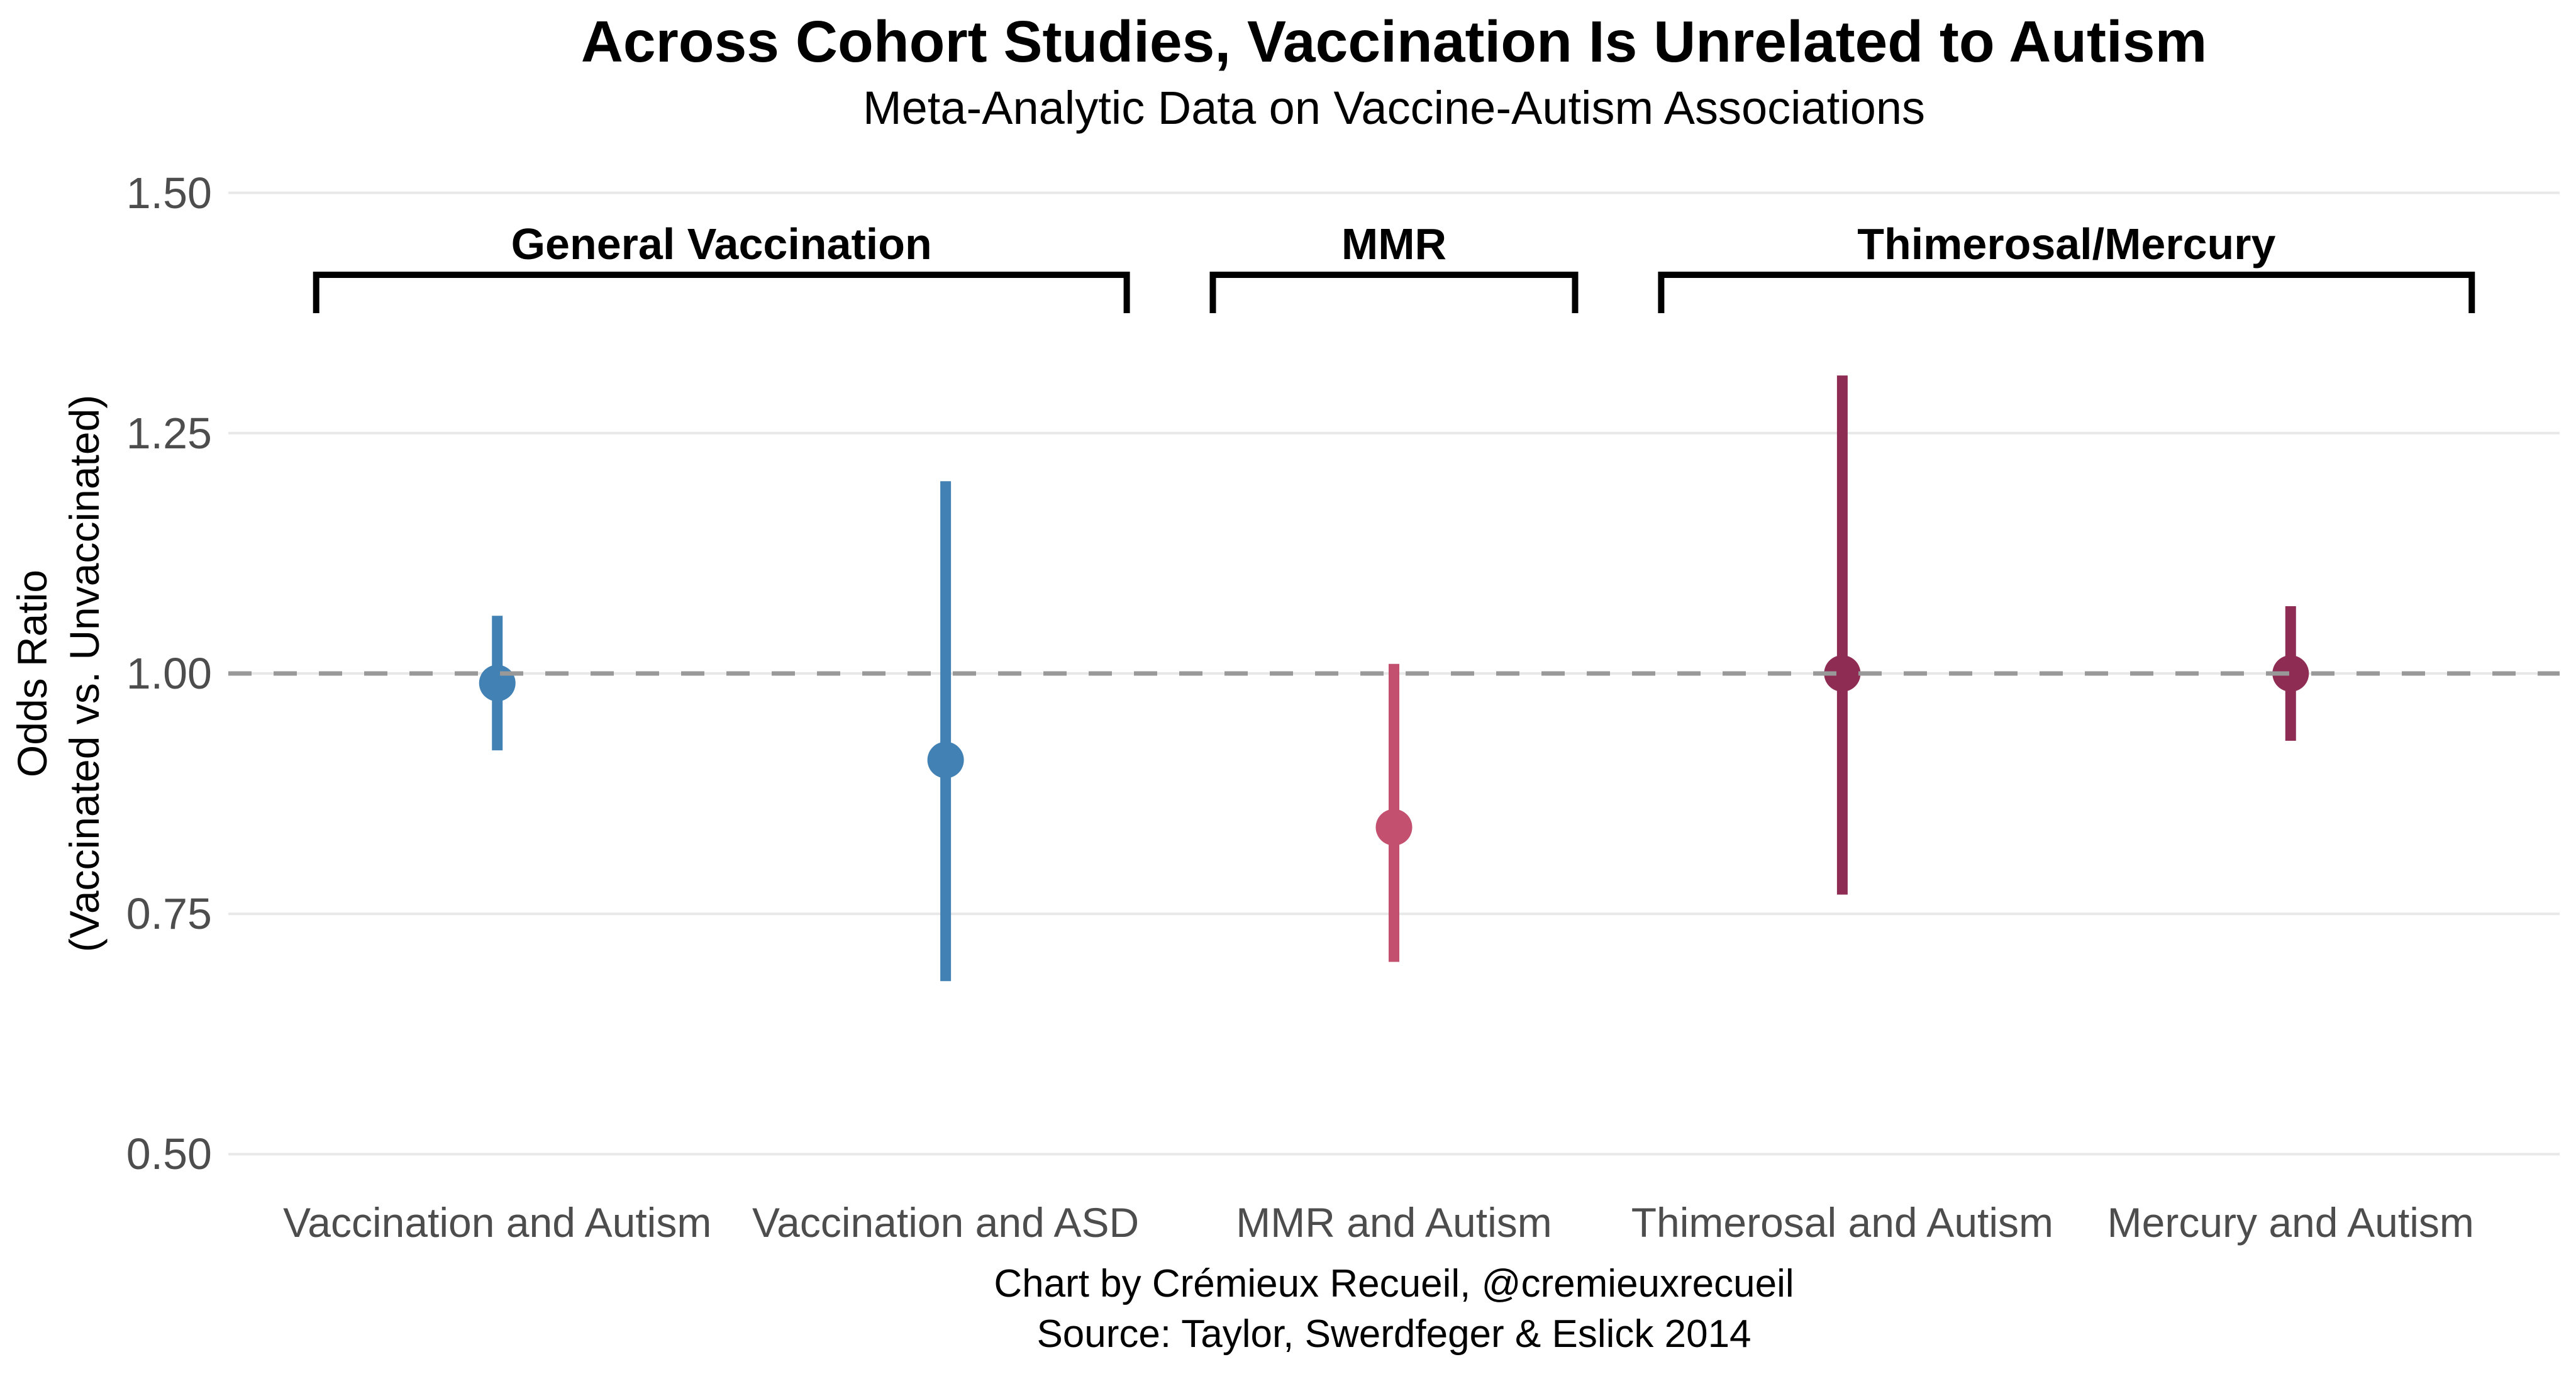  Describe the element at coordinates (2290, 1222) in the screenshot. I see `x-category-label: Mercury and Autism` at that location.